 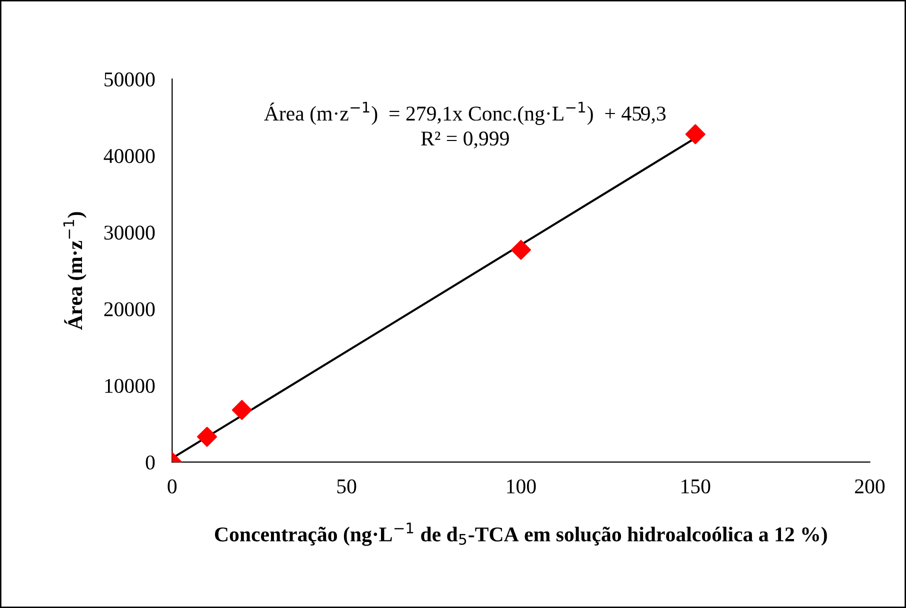 What do you see at coordinates (172, 486) in the screenshot?
I see `x-tick-label: 0` at bounding box center [172, 486].